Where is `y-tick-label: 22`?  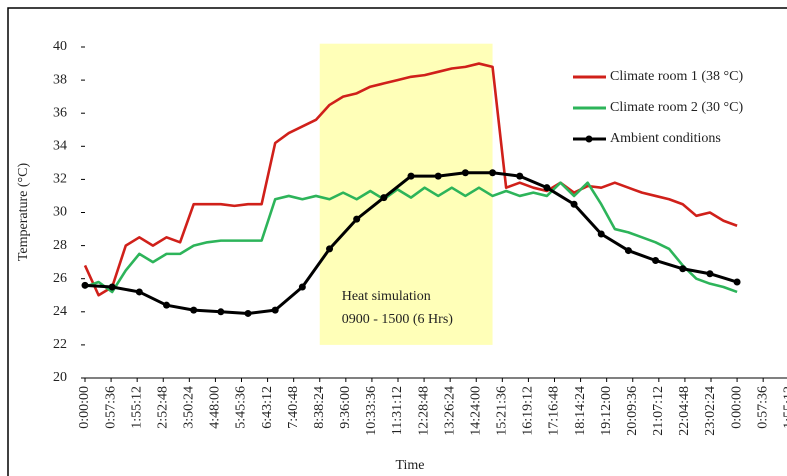
y-tick-label: 22 is located at coordinates (60, 344).